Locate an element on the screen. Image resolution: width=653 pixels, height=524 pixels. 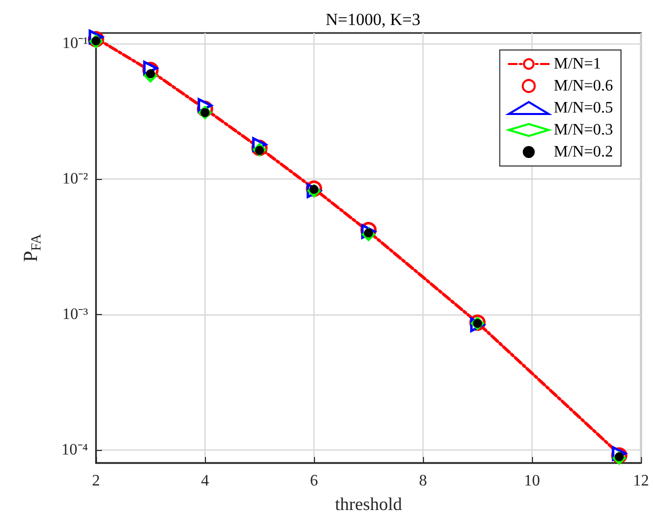
chart-title: N=1000, K=3 is located at coordinates (373, 19).